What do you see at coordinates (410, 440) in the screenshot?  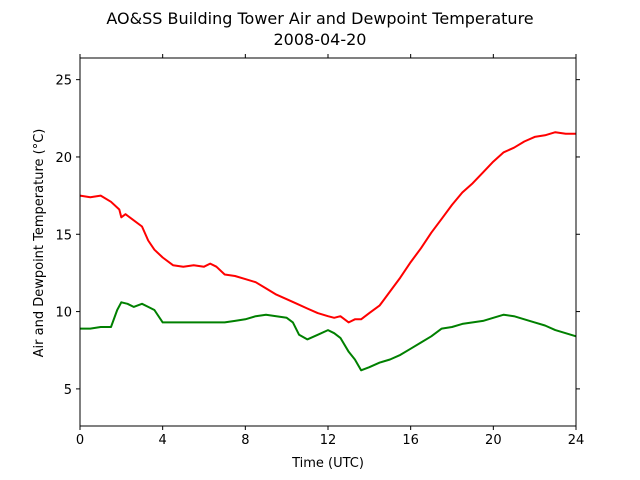 I see `x-tick-label: 16` at bounding box center [410, 440].